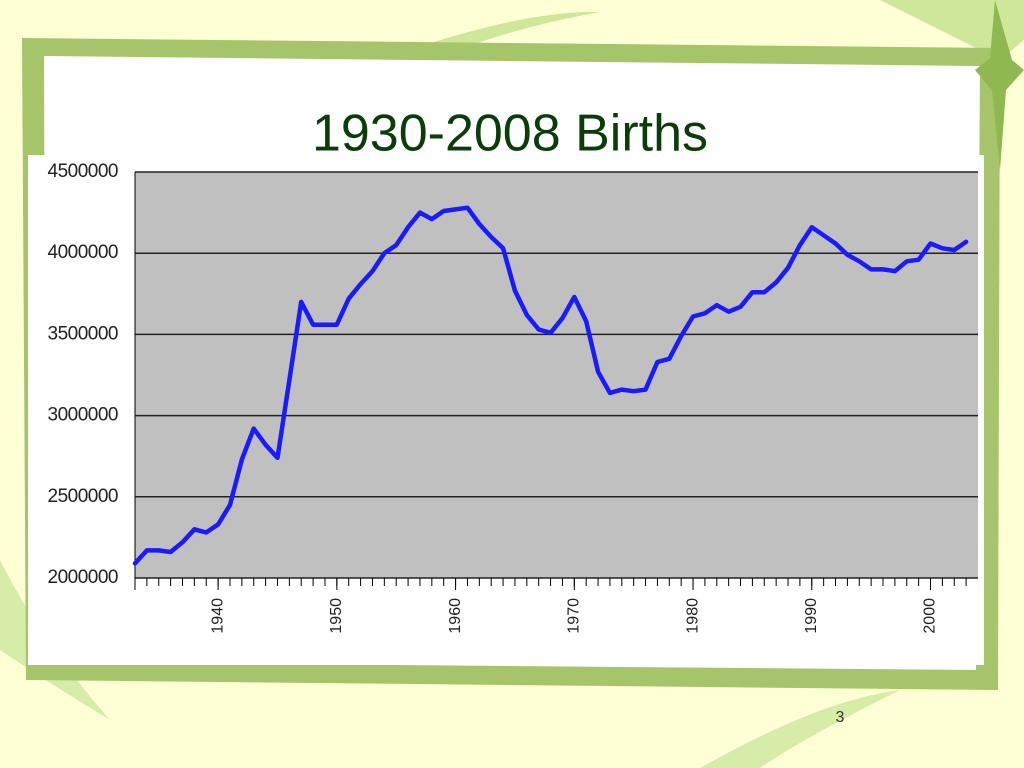 This screenshot has width=1024, height=768. I want to click on y-tick-label: 2500000, so click(83, 496).